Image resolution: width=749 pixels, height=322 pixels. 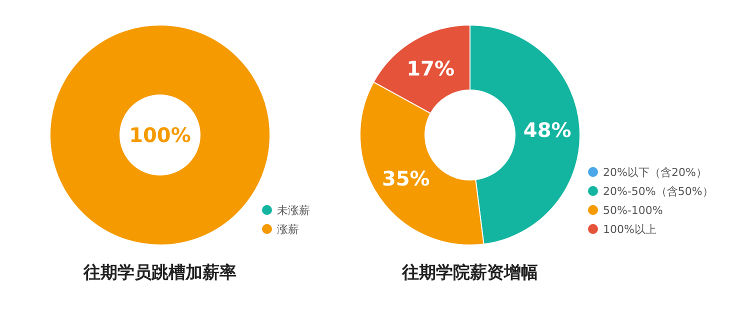 I want to click on data-label: 48%, so click(x=547, y=130).